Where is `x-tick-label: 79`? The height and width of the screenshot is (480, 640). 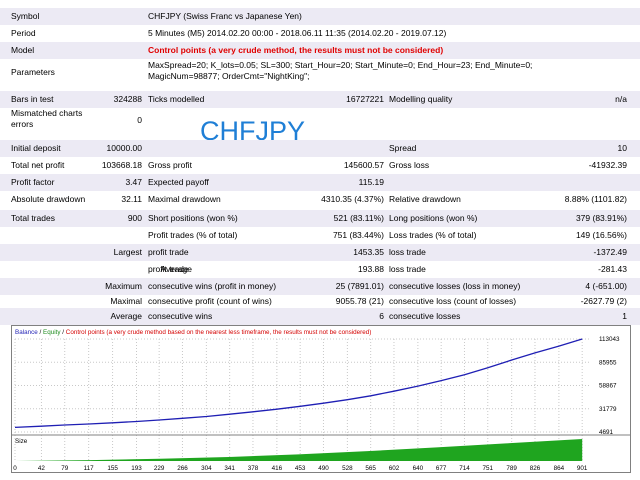
x-tick-label: 79 is located at coordinates (65, 468).